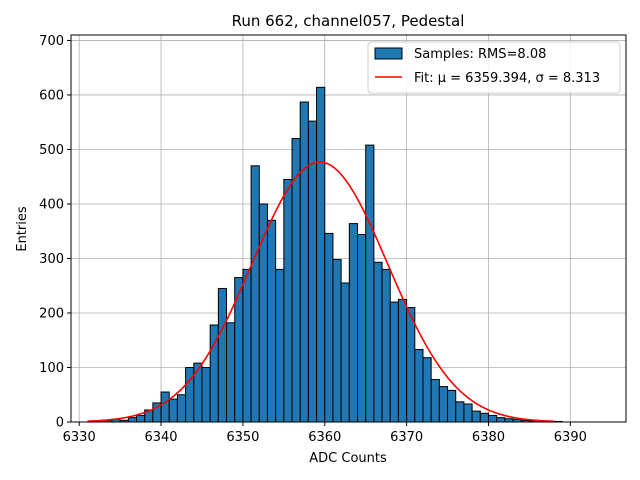 This screenshot has width=640, height=480. What do you see at coordinates (488, 437) in the screenshot?
I see `x-tick-label: 6380` at bounding box center [488, 437].